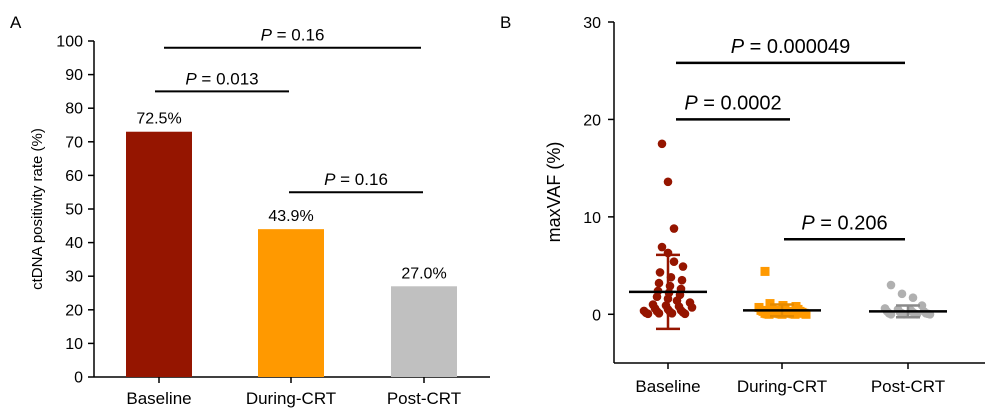  I want to click on panel-b-y-tick-label: 20, so click(592, 120).